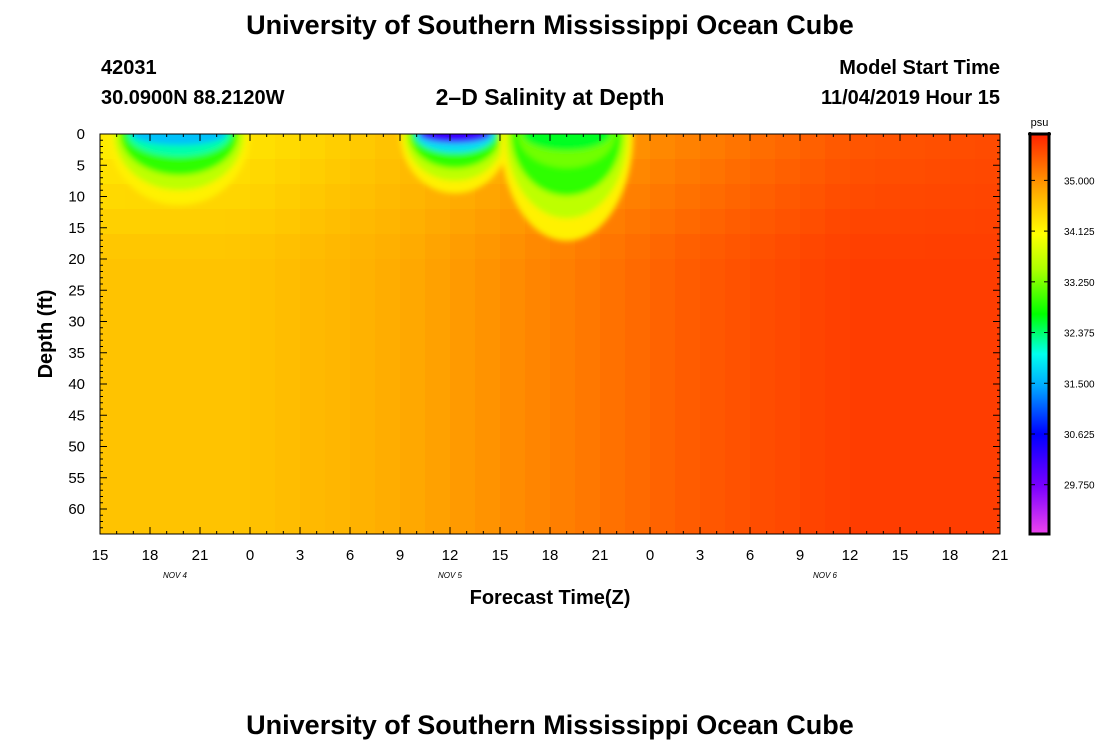 The image size is (1100, 750). What do you see at coordinates (1079, 283) in the screenshot?
I see `colorbar-tick-label: 33.250` at bounding box center [1079, 283].